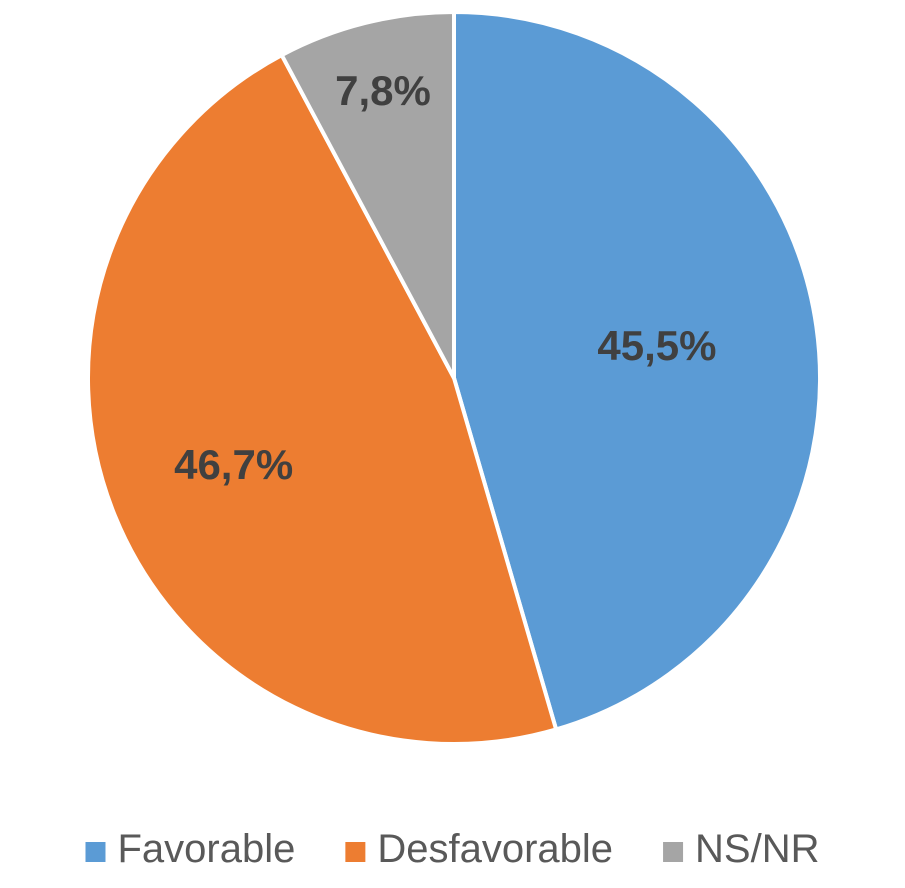  Describe the element at coordinates (206, 849) in the screenshot. I see `legend-label-favorable: Favorable` at that location.